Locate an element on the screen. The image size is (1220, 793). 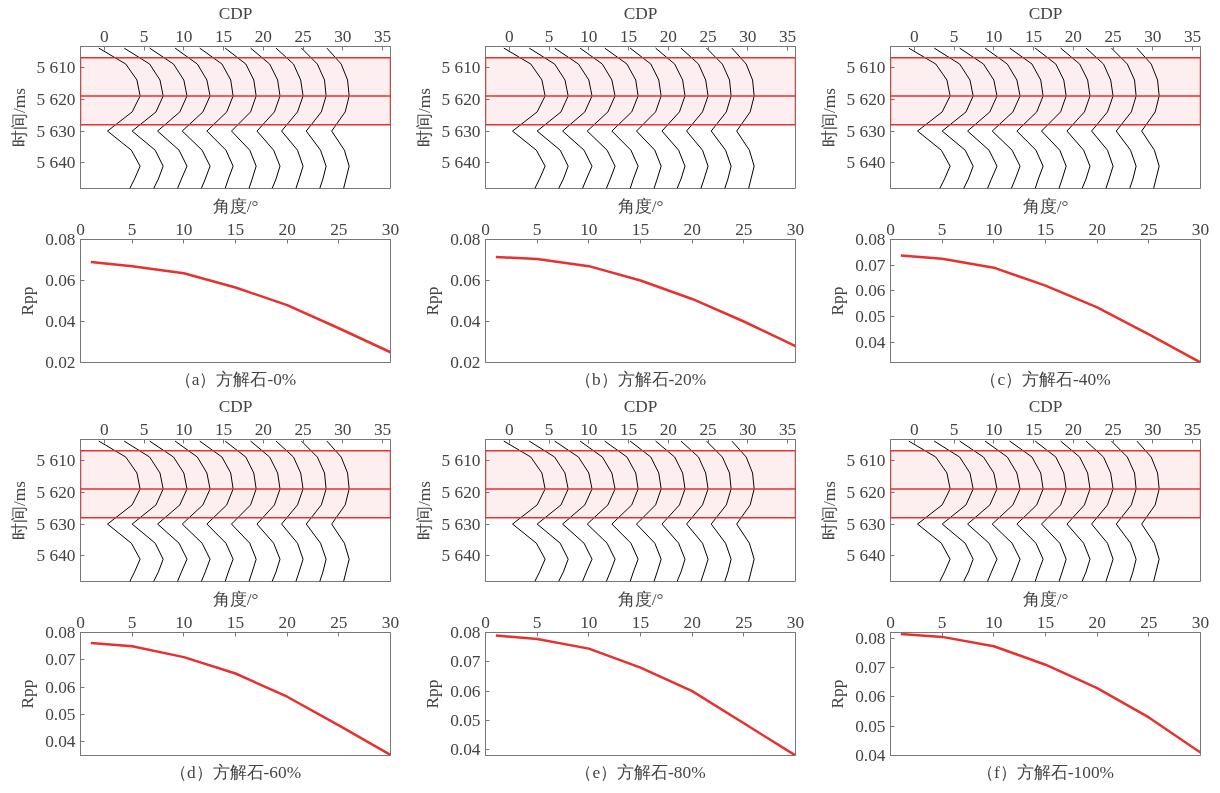
text: （b）方解石-20% is located at coordinates (640, 379).